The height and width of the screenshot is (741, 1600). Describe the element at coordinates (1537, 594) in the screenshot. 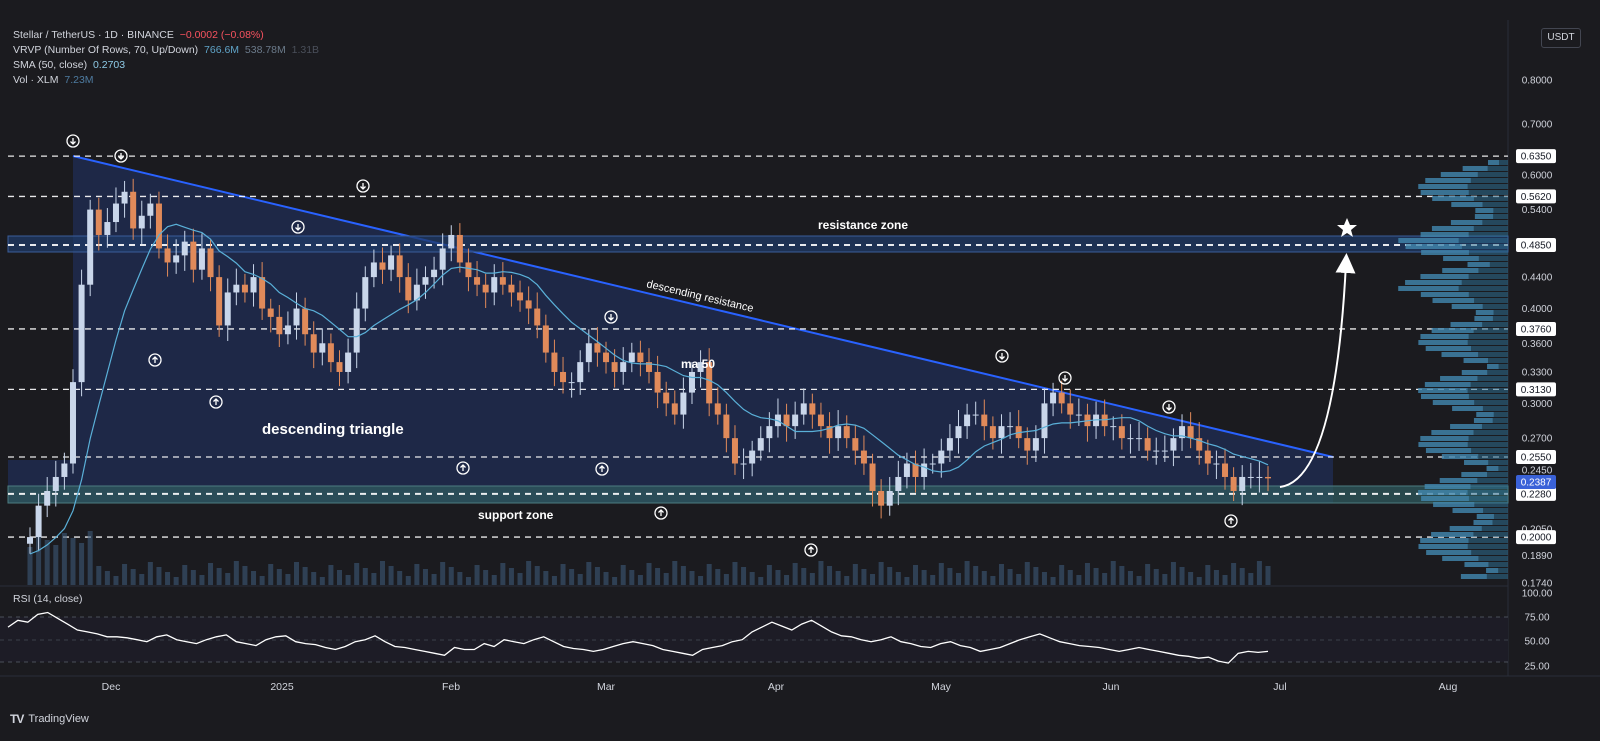

I see `rsi-tick-label: 100.00` at that location.